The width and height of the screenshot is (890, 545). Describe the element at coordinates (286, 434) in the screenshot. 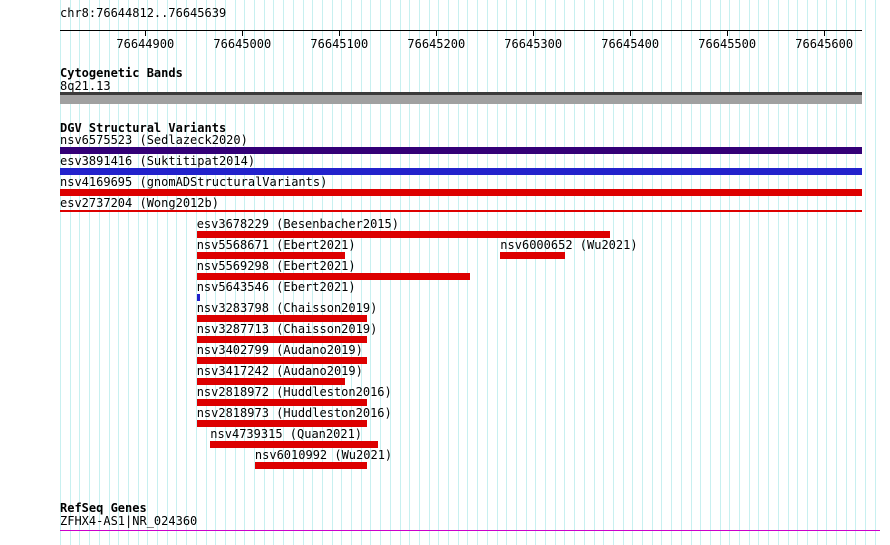

I see `variant-label: nsv4739315 (Quan2021)` at that location.